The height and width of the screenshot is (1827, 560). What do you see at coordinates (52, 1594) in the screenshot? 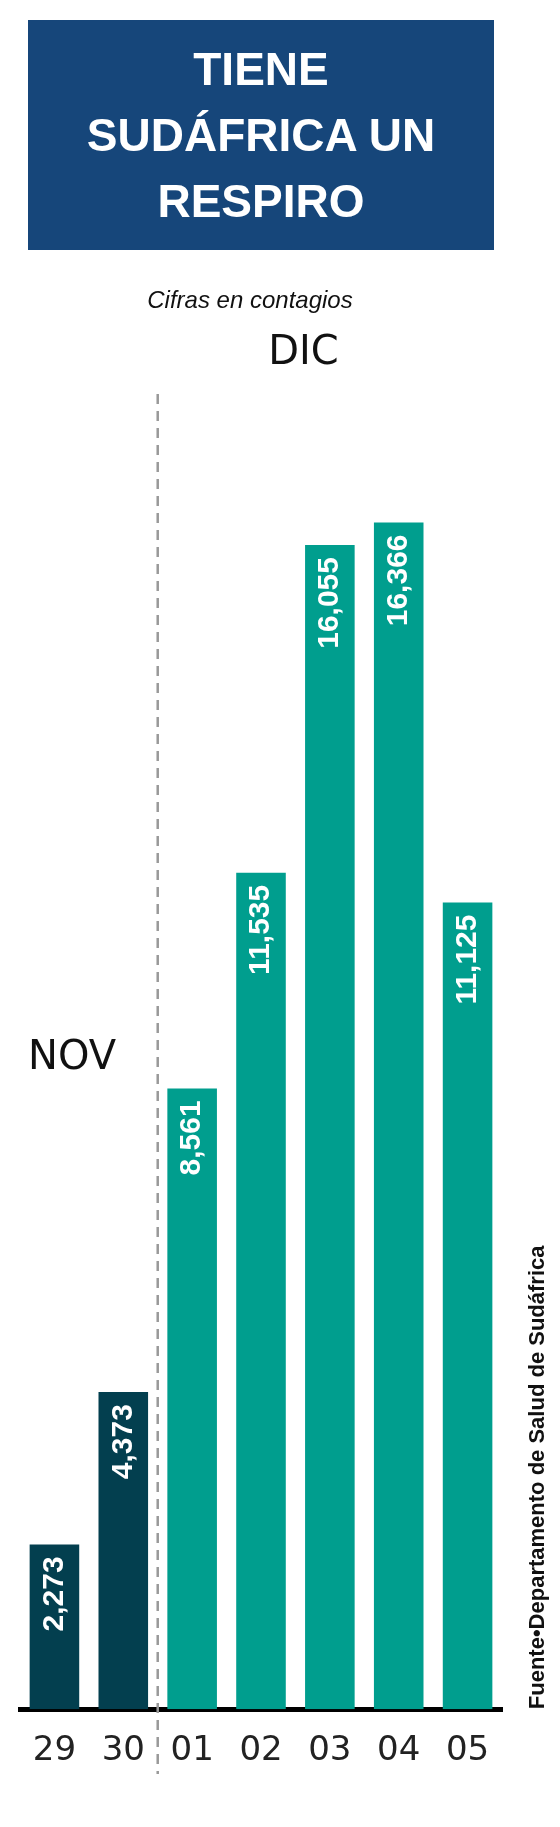
I see `data-label: 2,273` at bounding box center [52, 1594].